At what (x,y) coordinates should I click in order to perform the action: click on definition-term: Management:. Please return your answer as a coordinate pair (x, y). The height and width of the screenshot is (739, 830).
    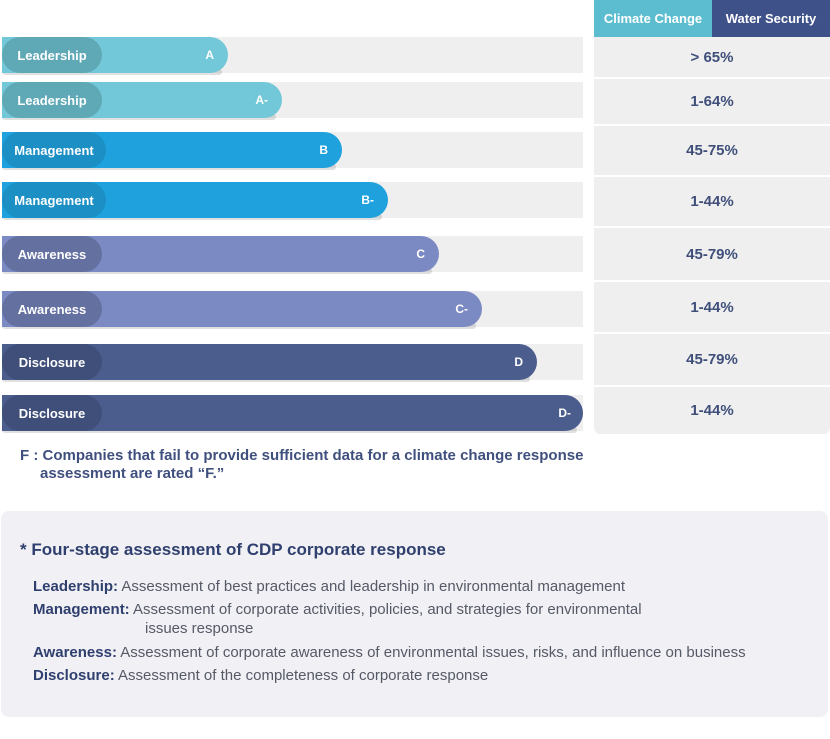
    Looking at the image, I should click on (81, 609).